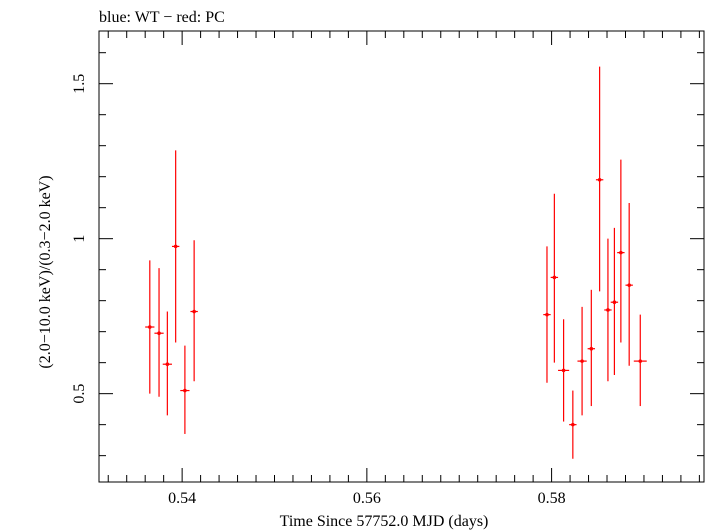  Describe the element at coordinates (45, 271) in the screenshot. I see `y-axis-label: (2.0−10.0 keV)/(0.3−2.0 keV)` at that location.